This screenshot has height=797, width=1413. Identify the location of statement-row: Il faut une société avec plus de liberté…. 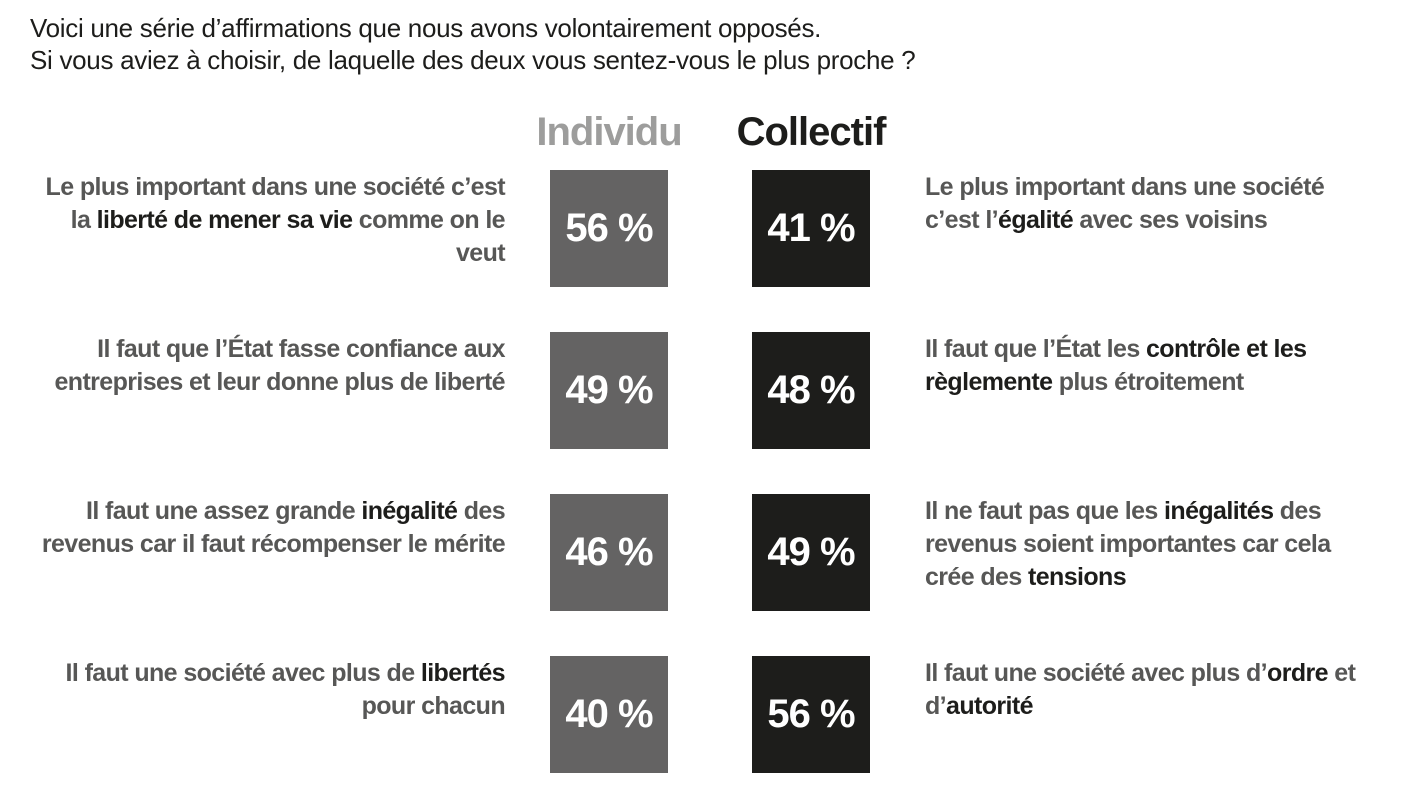
(721, 714).